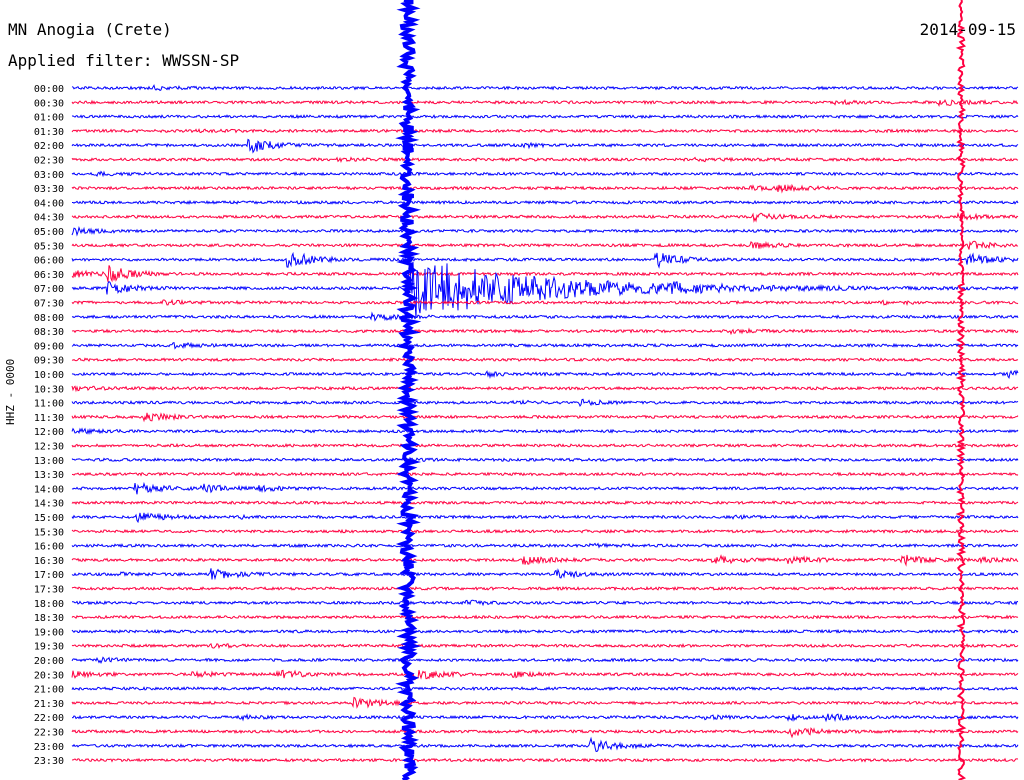 This screenshot has height=780, width=1024. I want to click on row-time-label: 04:30, so click(49, 218).